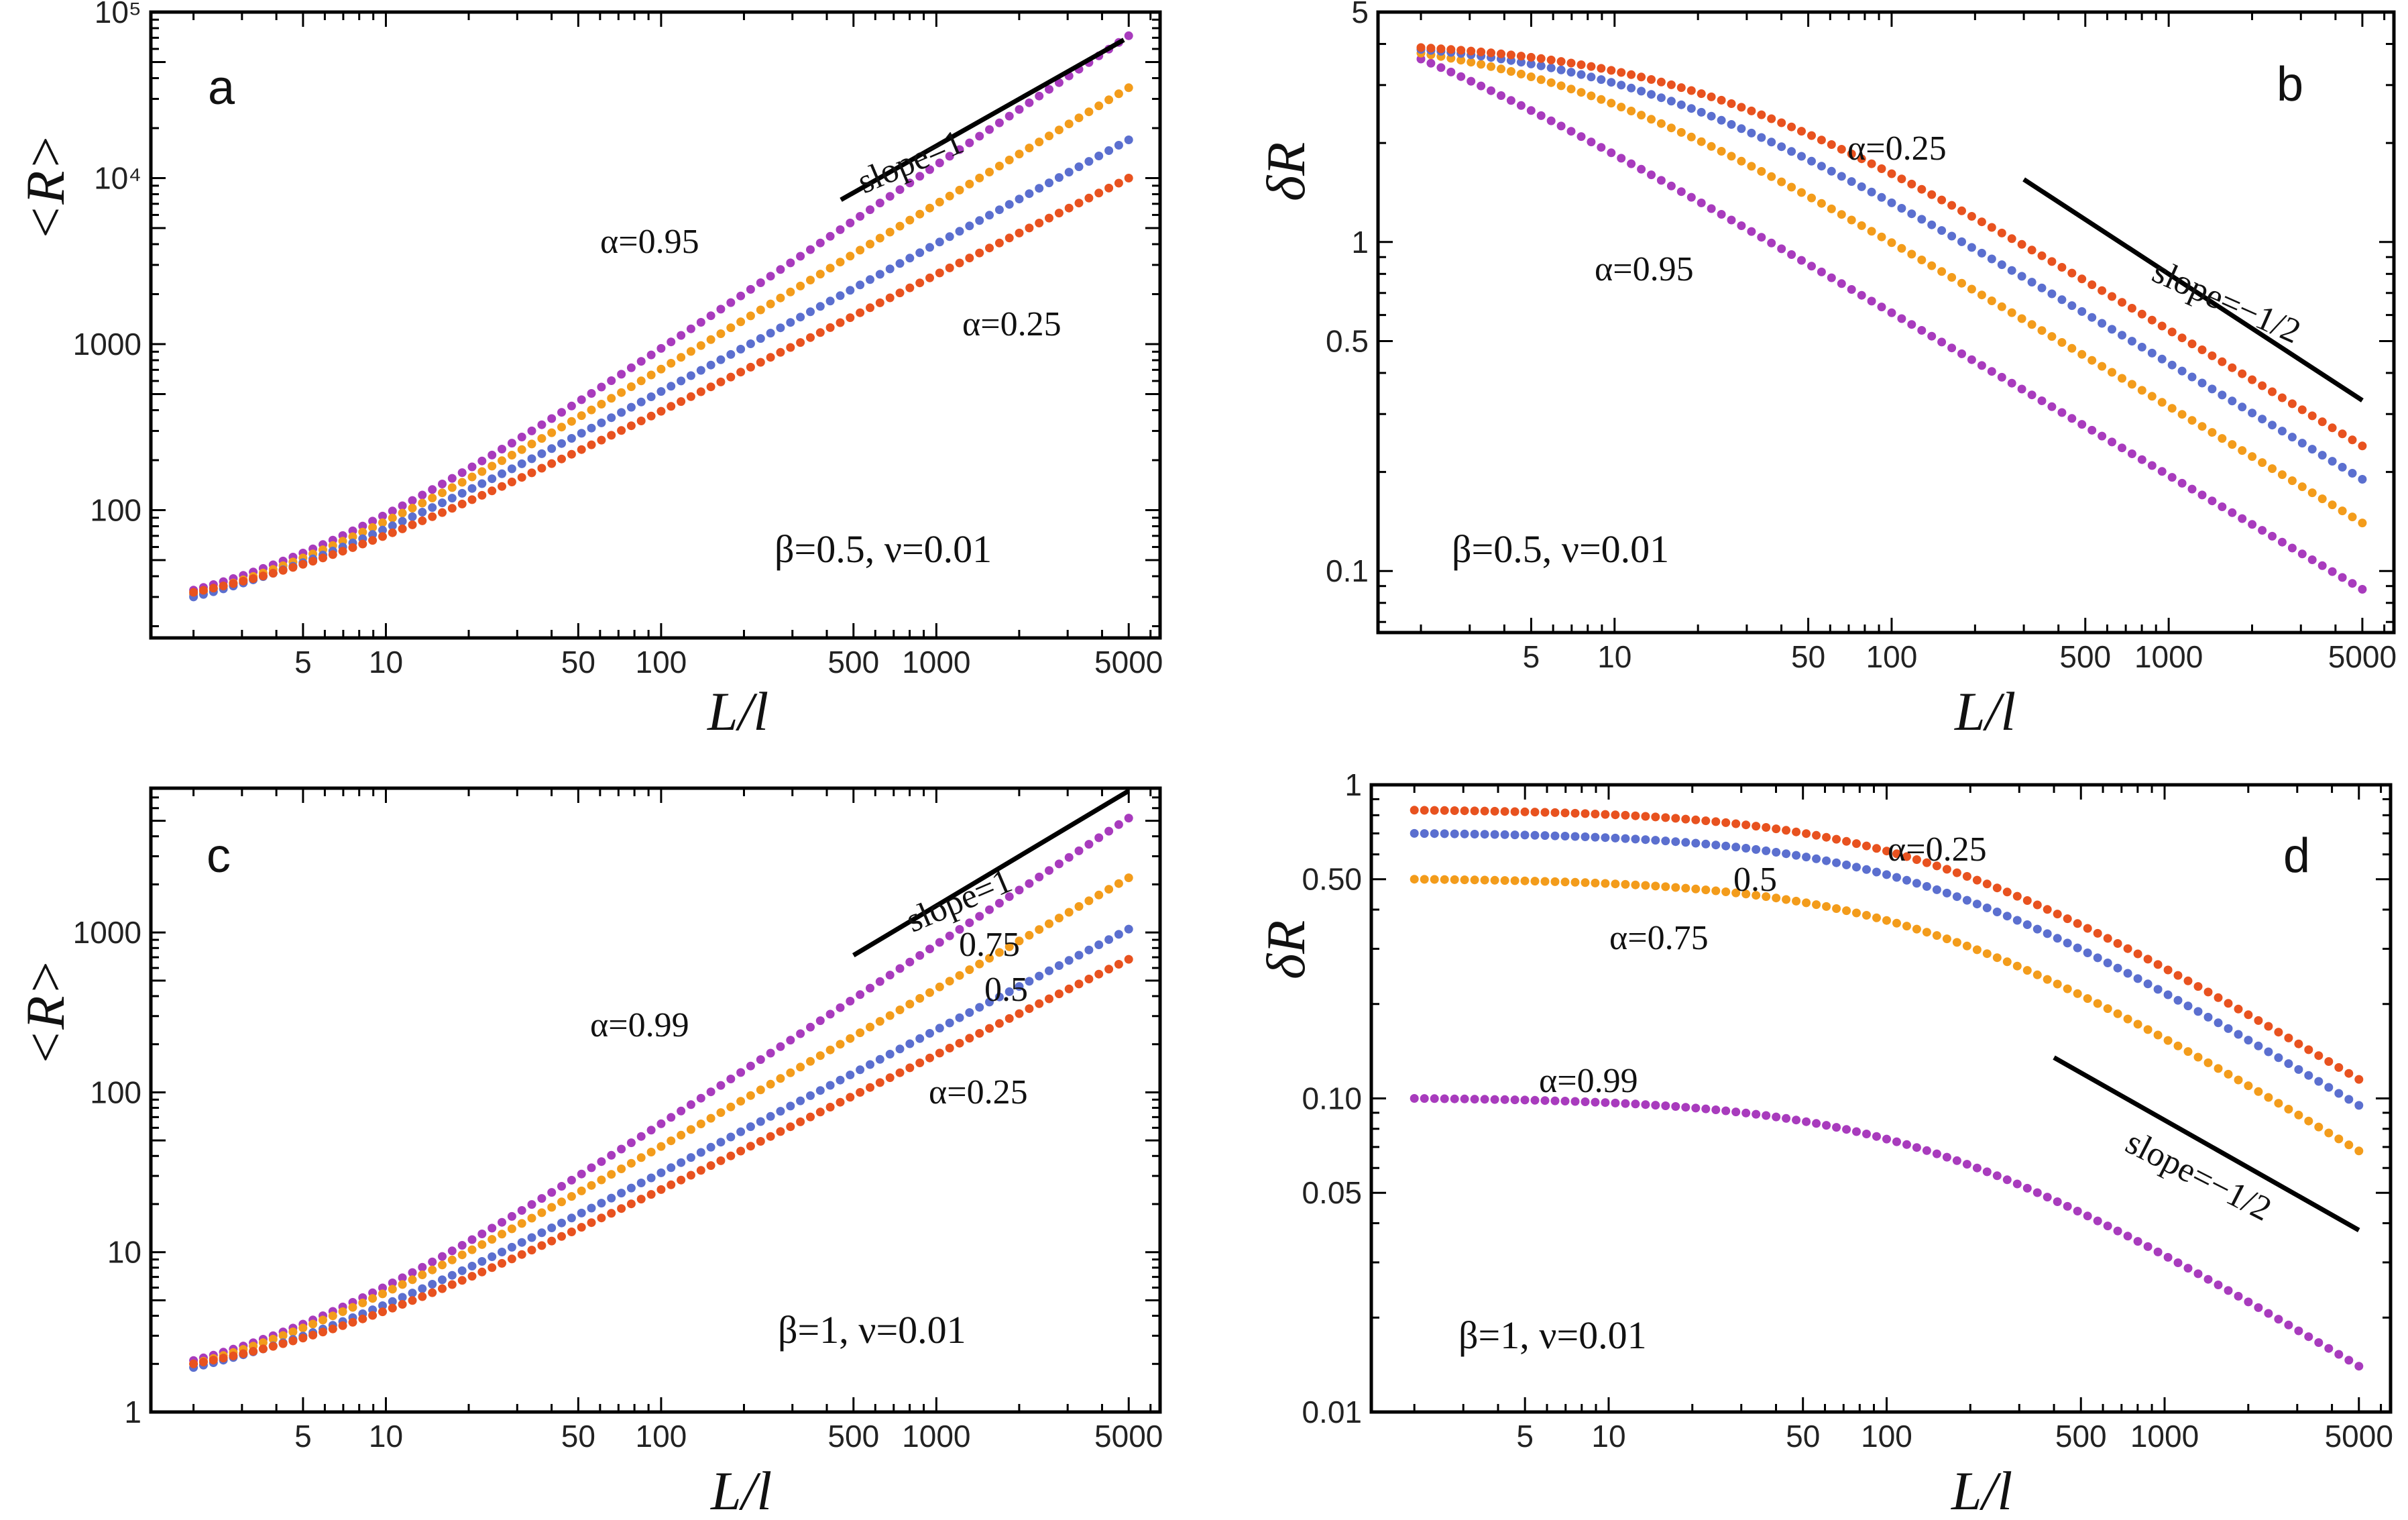 Image resolution: width=2408 pixels, height=1520 pixels. What do you see at coordinates (1887, 1015) in the screenshot?
I see `series-d-orange` at bounding box center [1887, 1015].